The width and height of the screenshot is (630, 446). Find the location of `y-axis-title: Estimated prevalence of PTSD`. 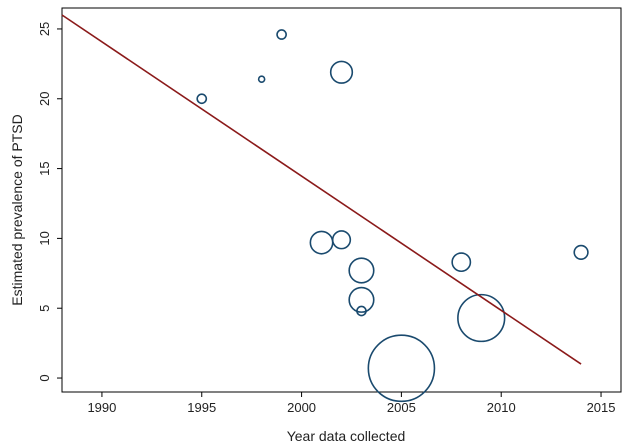

y-axis-title: Estimated prevalence of PTSD is located at coordinates (17, 209).